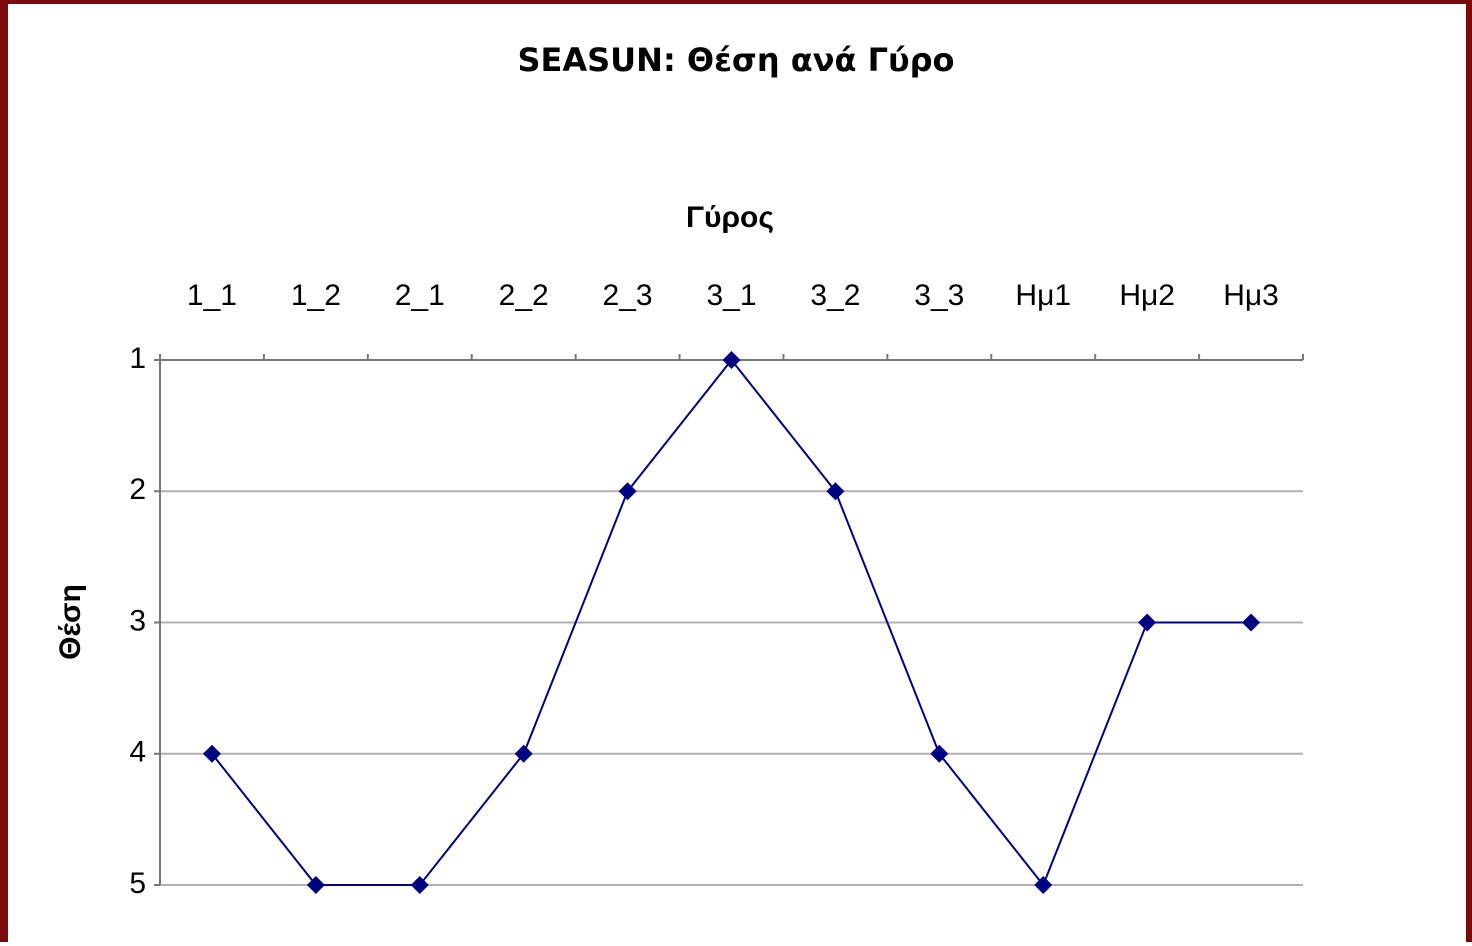 This screenshot has width=1472, height=946. Describe the element at coordinates (1043, 295) in the screenshot. I see `x-tick-label: Ημ1` at that location.